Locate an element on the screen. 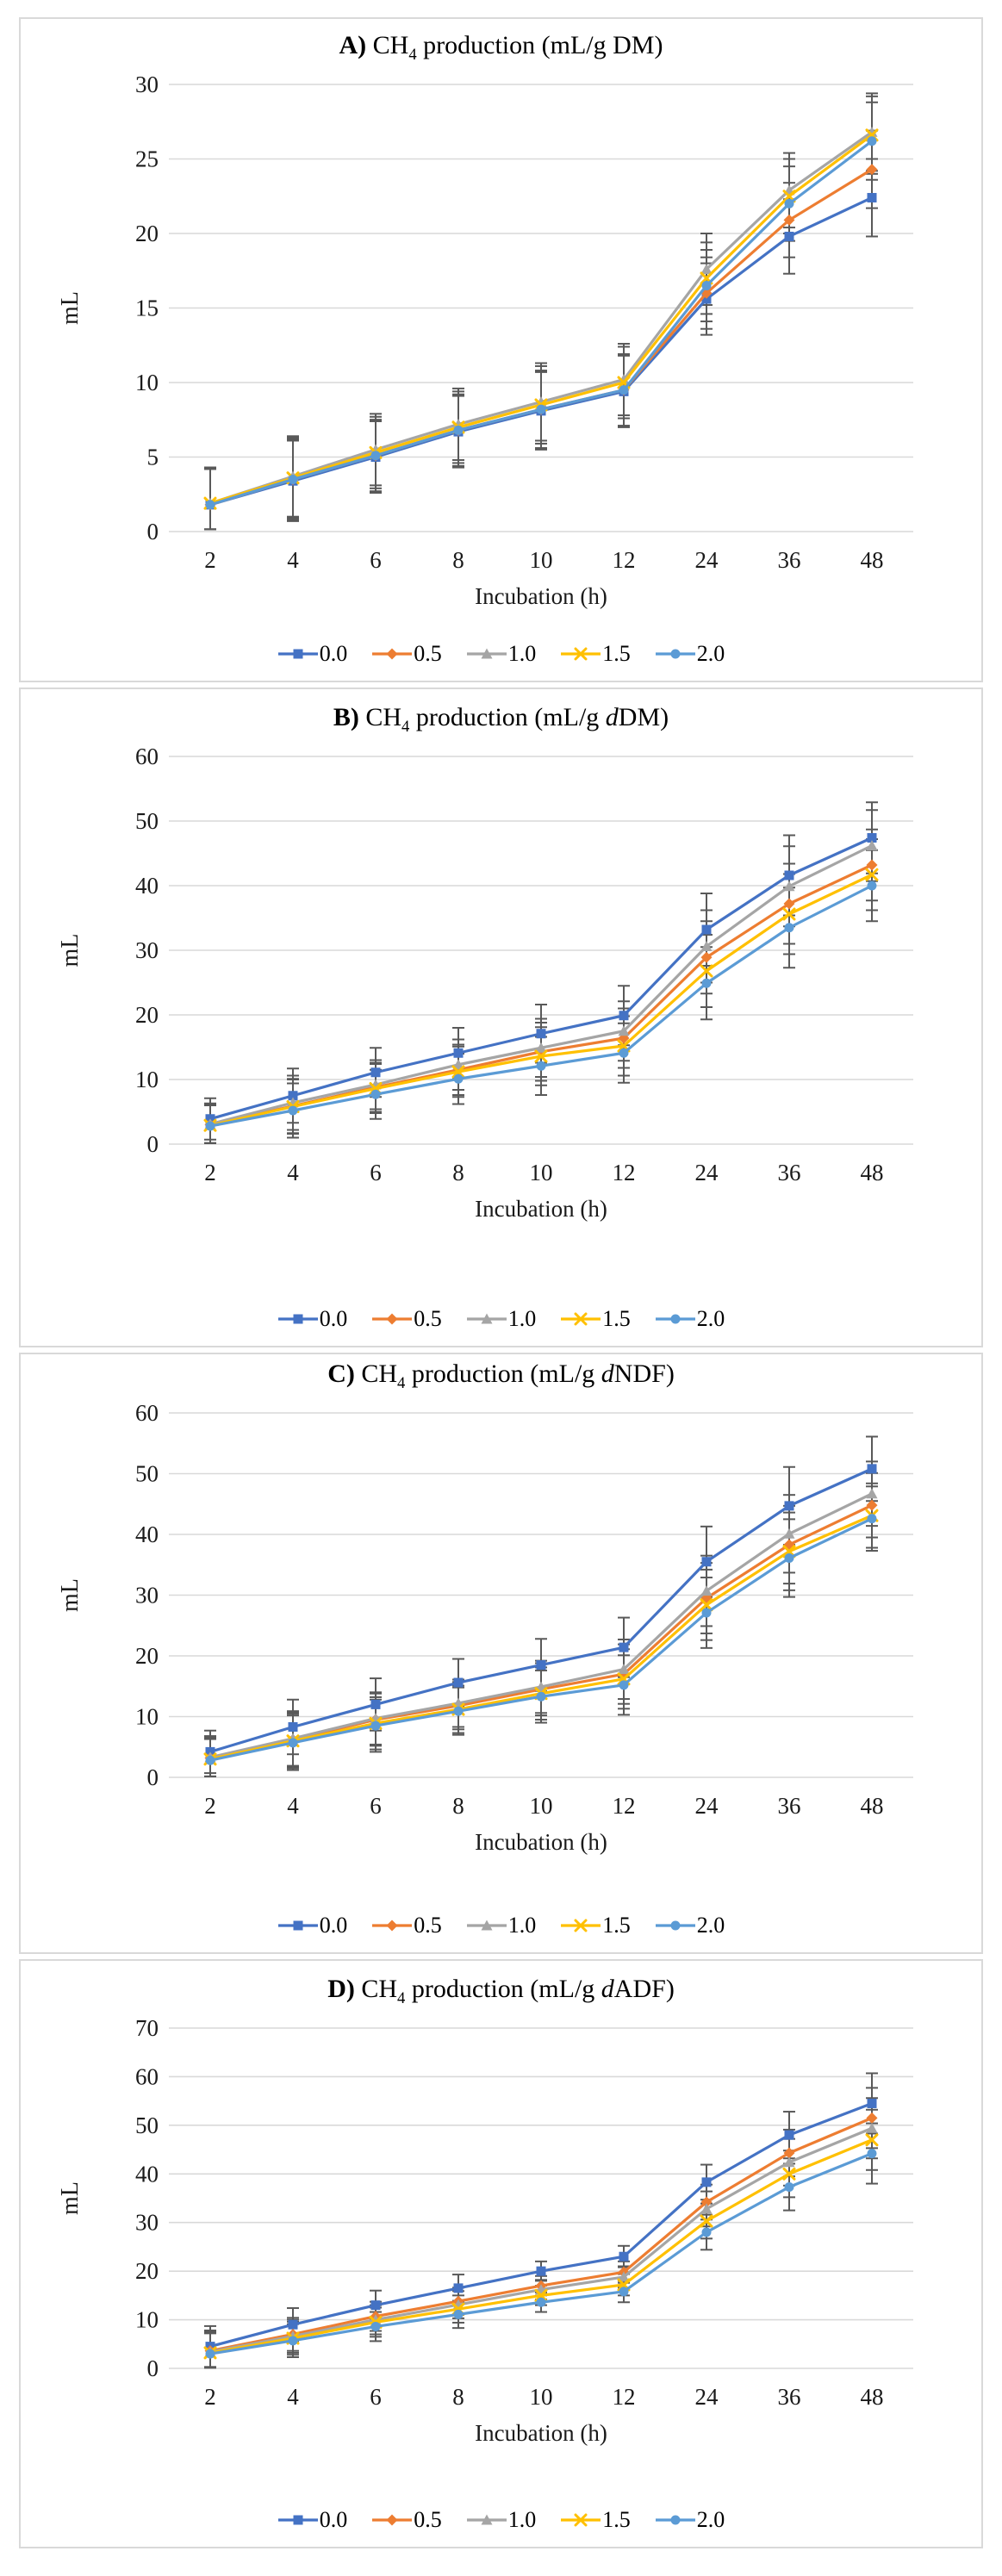  chart-title-part: C) is located at coordinates (341, 1374).